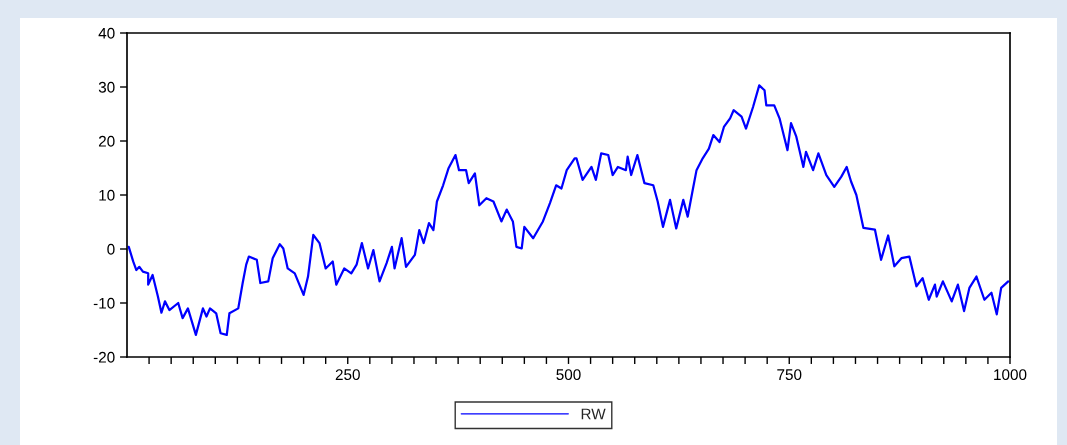 The image size is (1067, 445). I want to click on y-tick-label: -10, so click(104, 303).